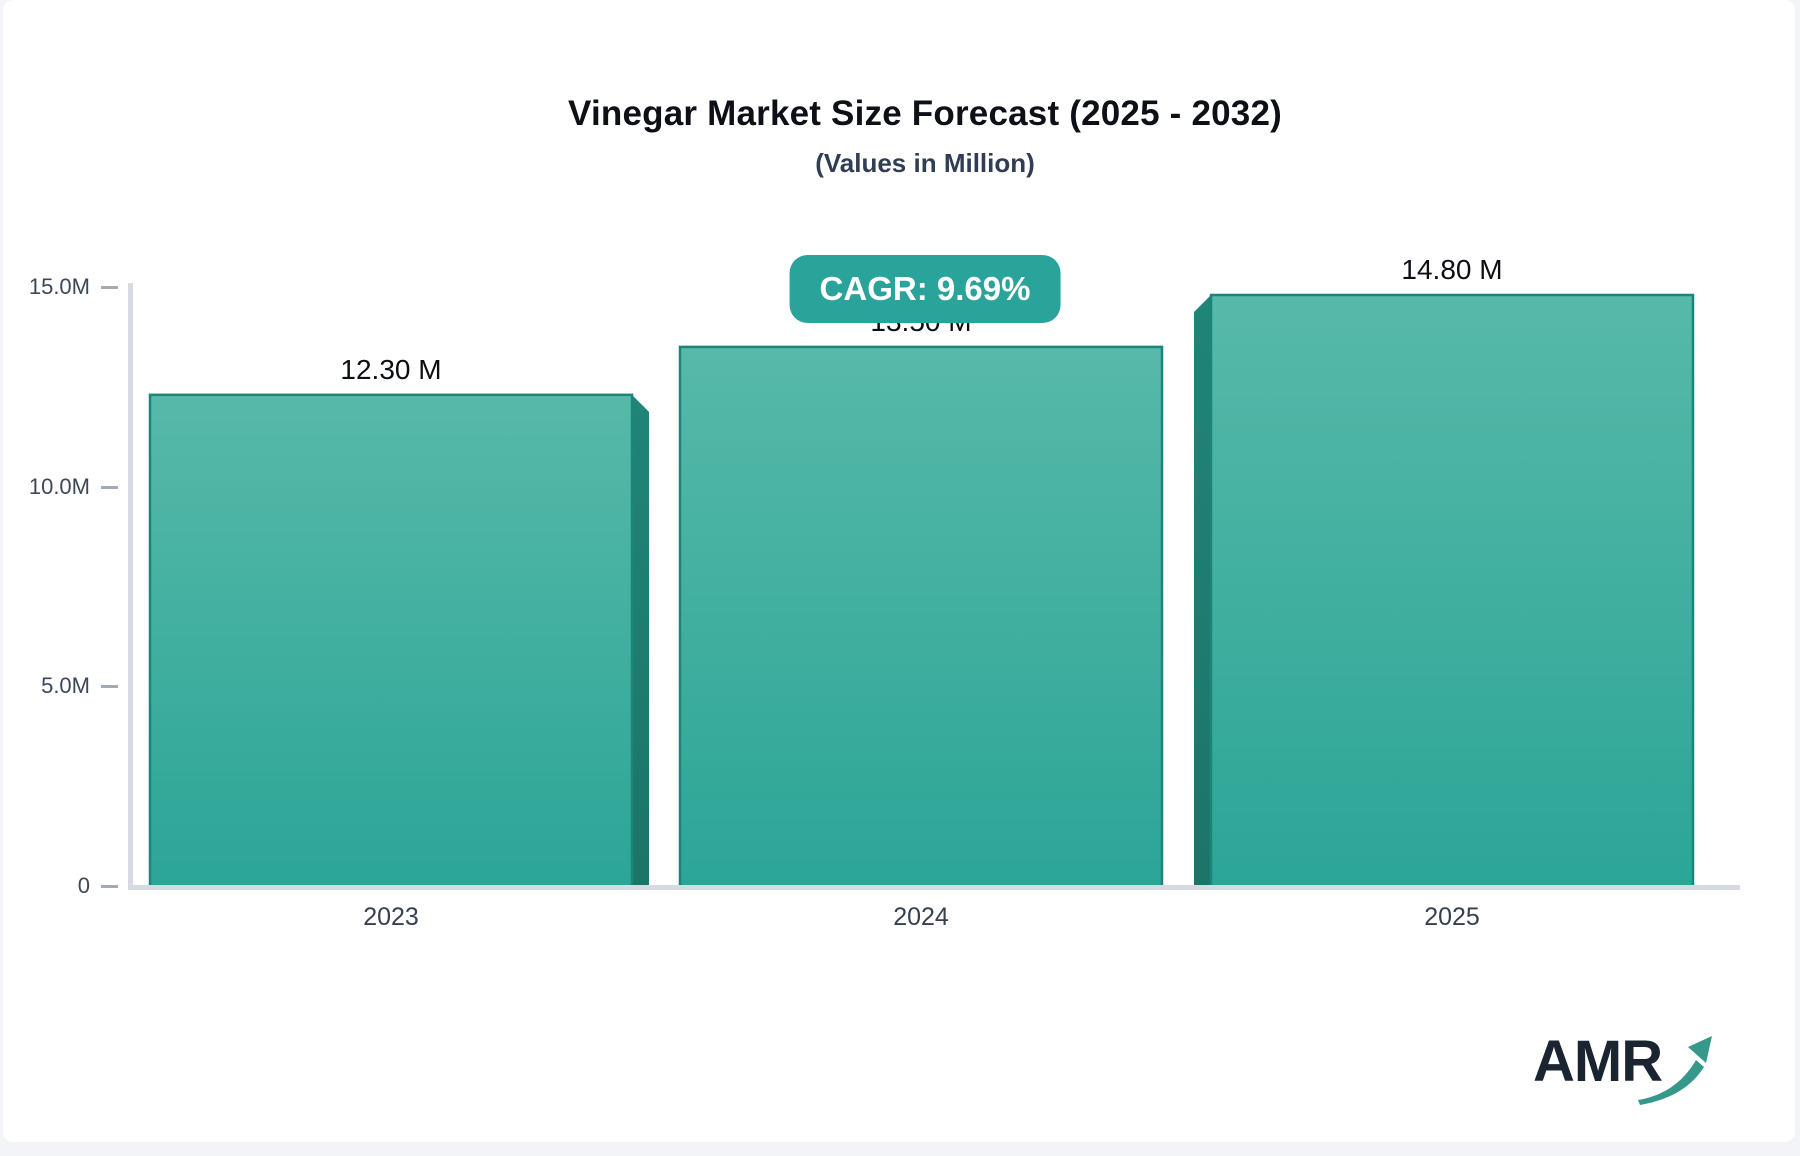  Describe the element at coordinates (1452, 591) in the screenshot. I see `bar-2025` at that location.